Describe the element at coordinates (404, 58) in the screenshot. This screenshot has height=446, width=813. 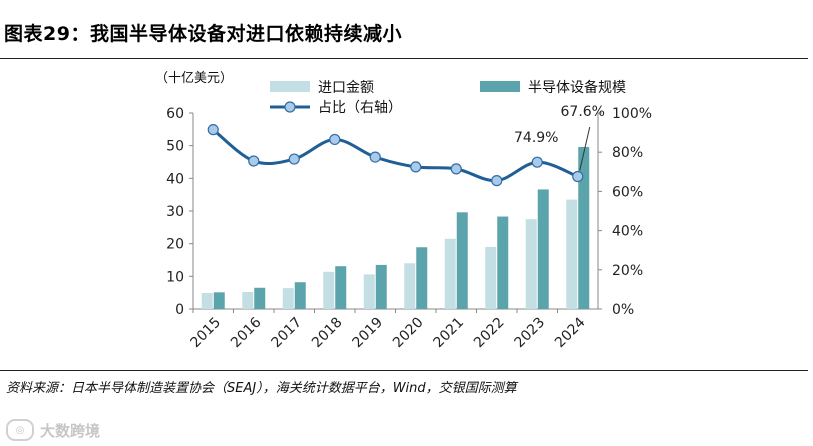
I see `title-rule` at that location.